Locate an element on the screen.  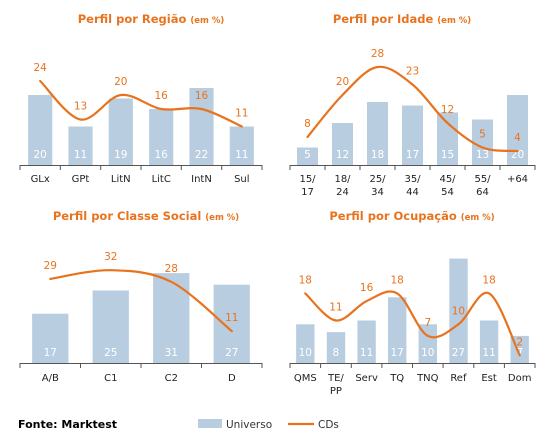
x-tick-label: TNQ is located at coordinates (427, 378).